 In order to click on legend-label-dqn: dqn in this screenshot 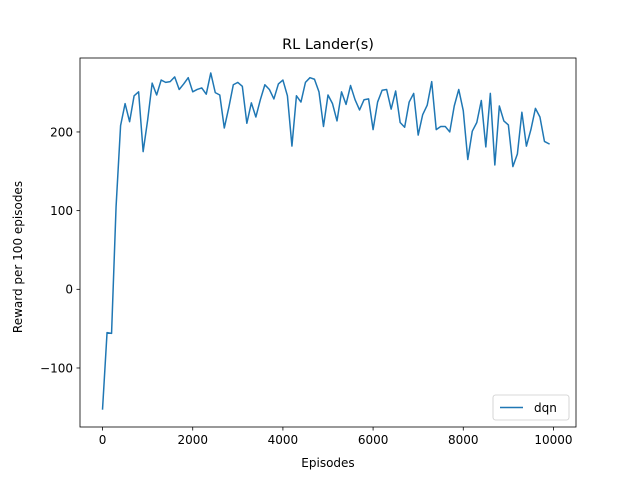, I will do `click(545, 408)`.